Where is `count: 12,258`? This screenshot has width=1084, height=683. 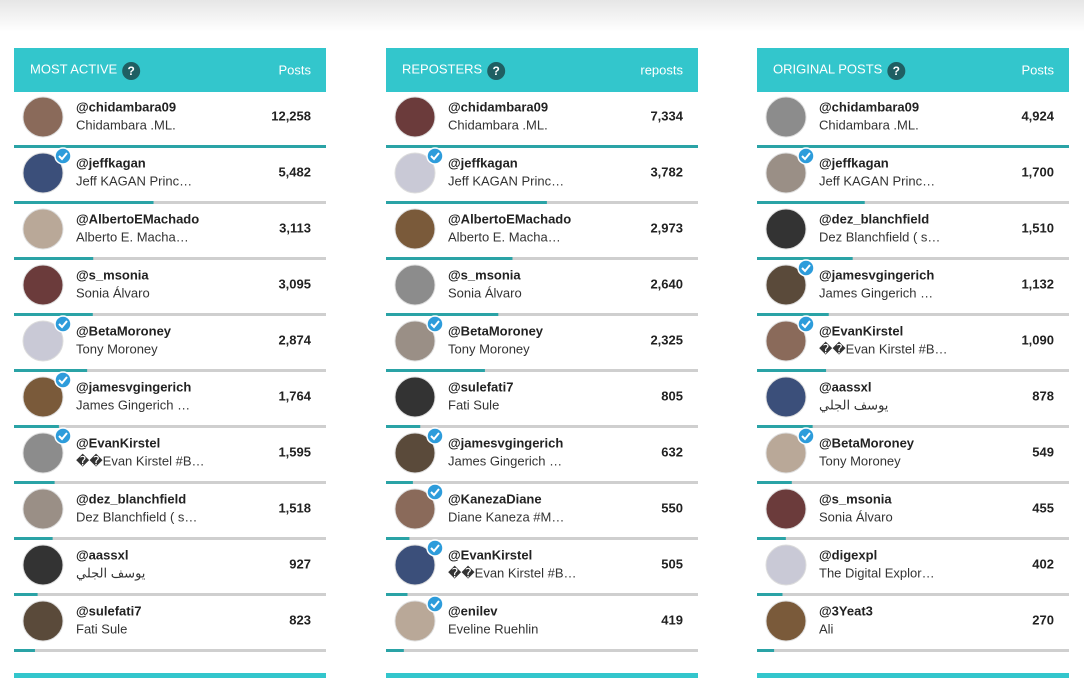
count: 12,258 is located at coordinates (291, 115).